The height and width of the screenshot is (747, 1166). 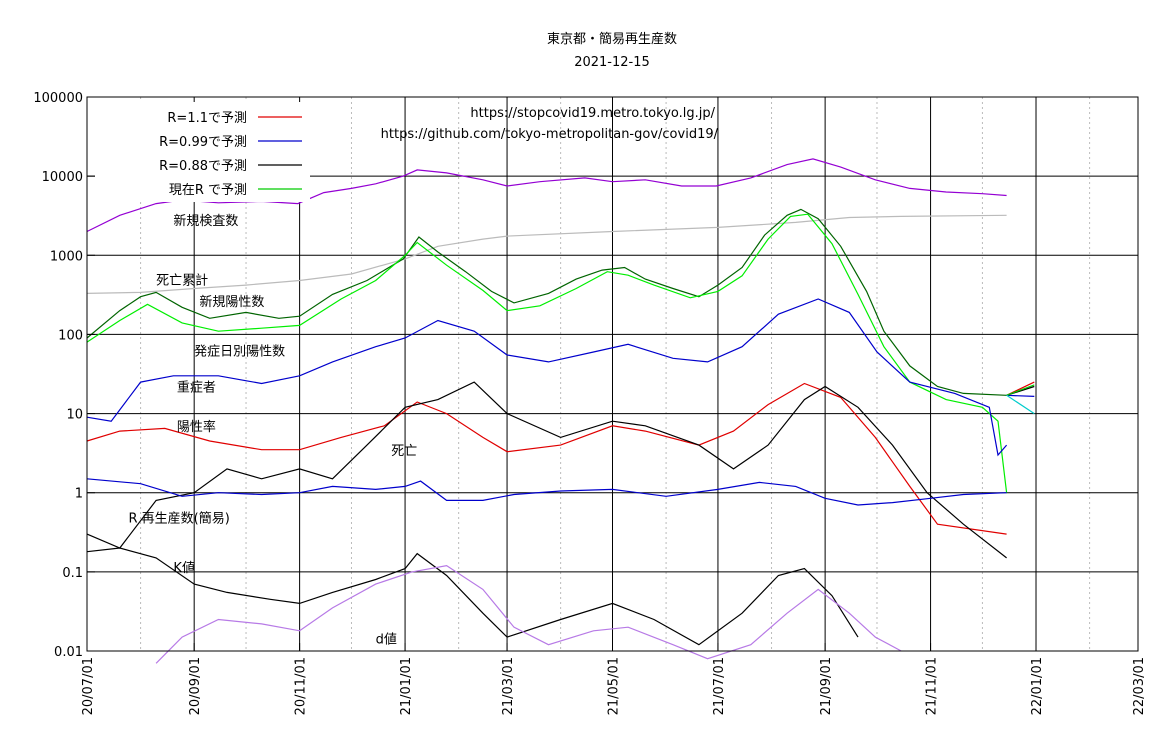 I want to click on series-line-d, so click(x=528, y=614).